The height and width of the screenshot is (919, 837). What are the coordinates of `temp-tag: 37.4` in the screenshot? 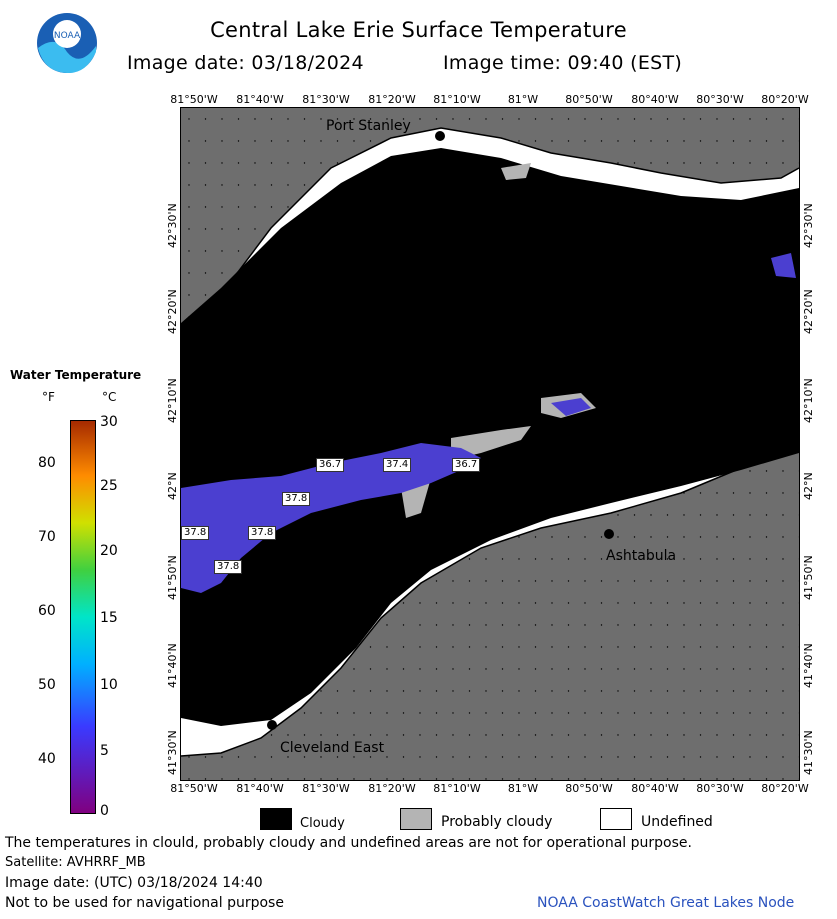 It's located at (397, 465).